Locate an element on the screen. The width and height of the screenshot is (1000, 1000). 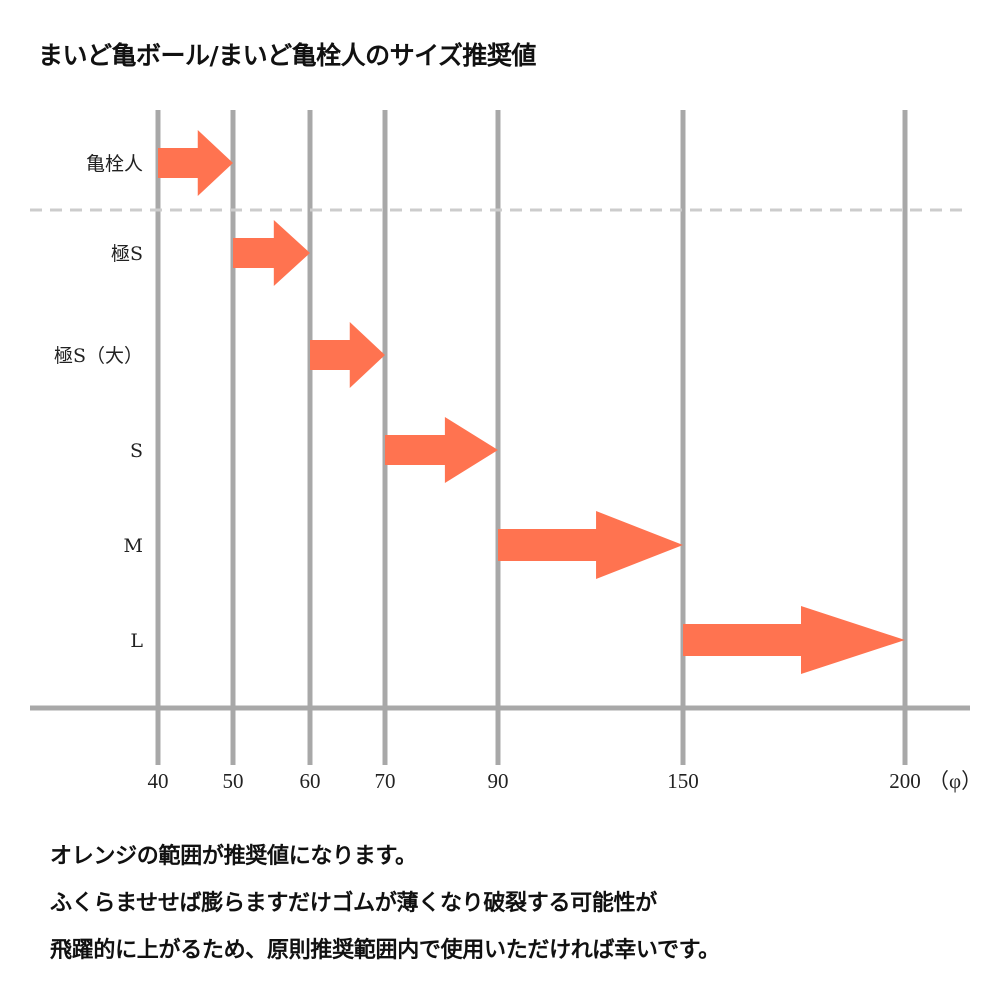
row-label-1: 亀栓人 is located at coordinates (114, 164).